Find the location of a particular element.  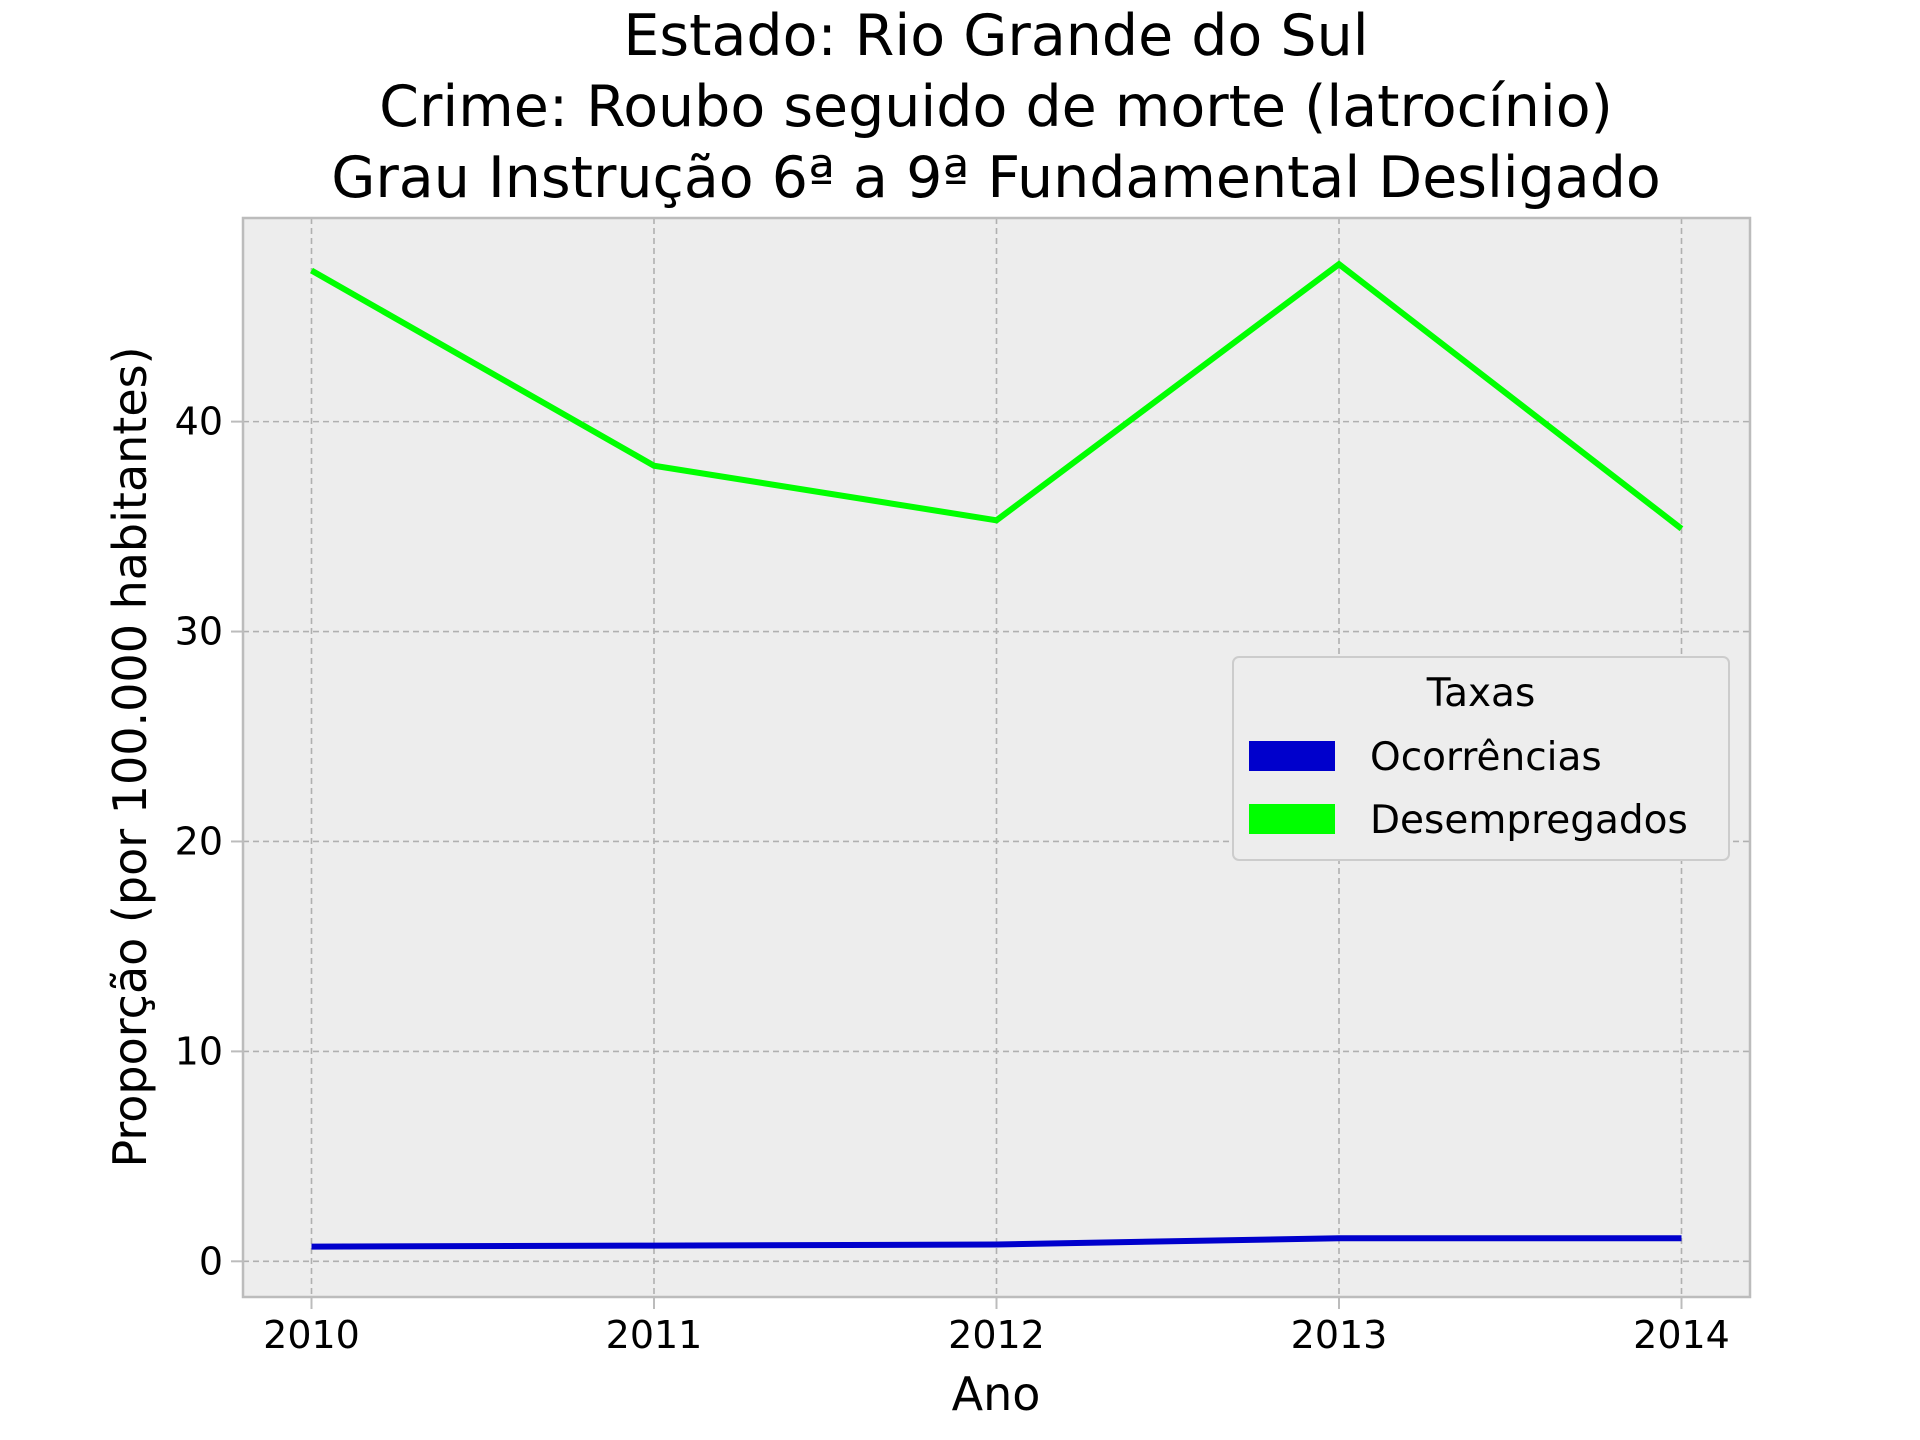

series-line-desempregados is located at coordinates (997, 396).